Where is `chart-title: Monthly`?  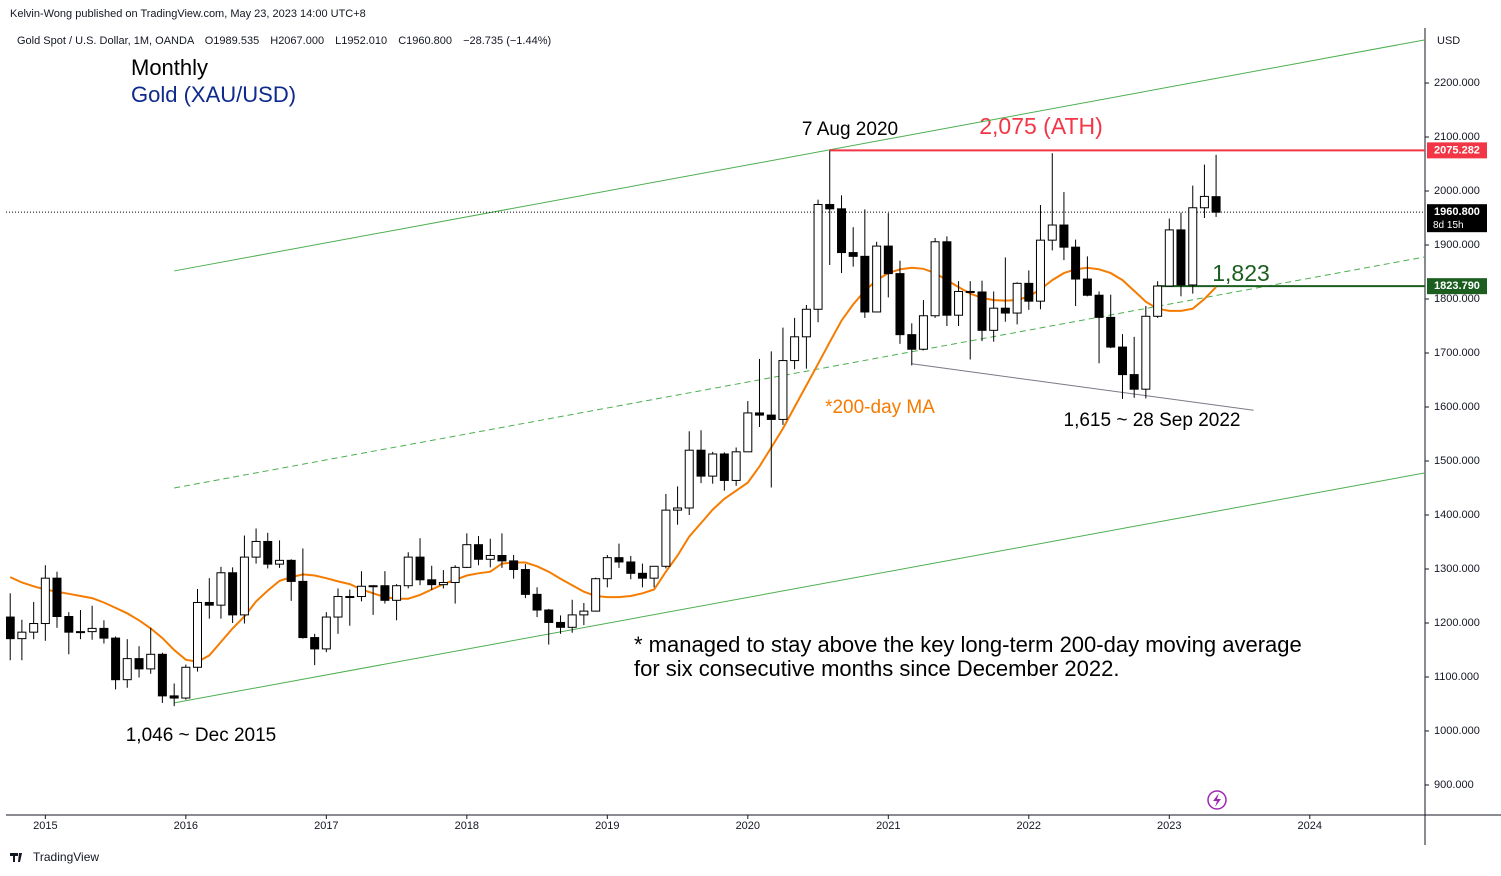
chart-title: Monthly is located at coordinates (169, 67).